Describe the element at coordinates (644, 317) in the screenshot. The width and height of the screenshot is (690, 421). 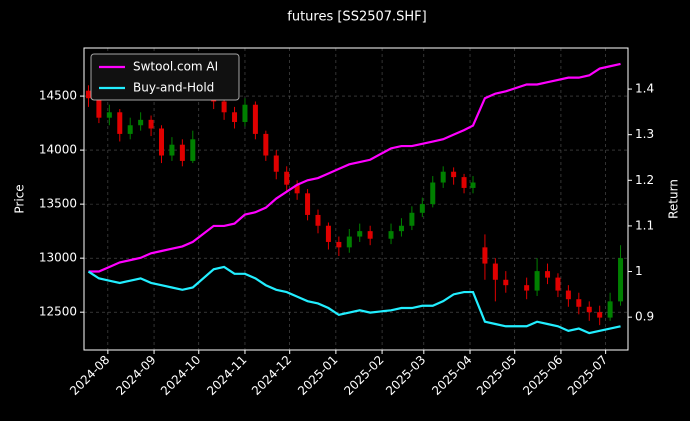
I see `y2-tick-label: 0.9` at that location.